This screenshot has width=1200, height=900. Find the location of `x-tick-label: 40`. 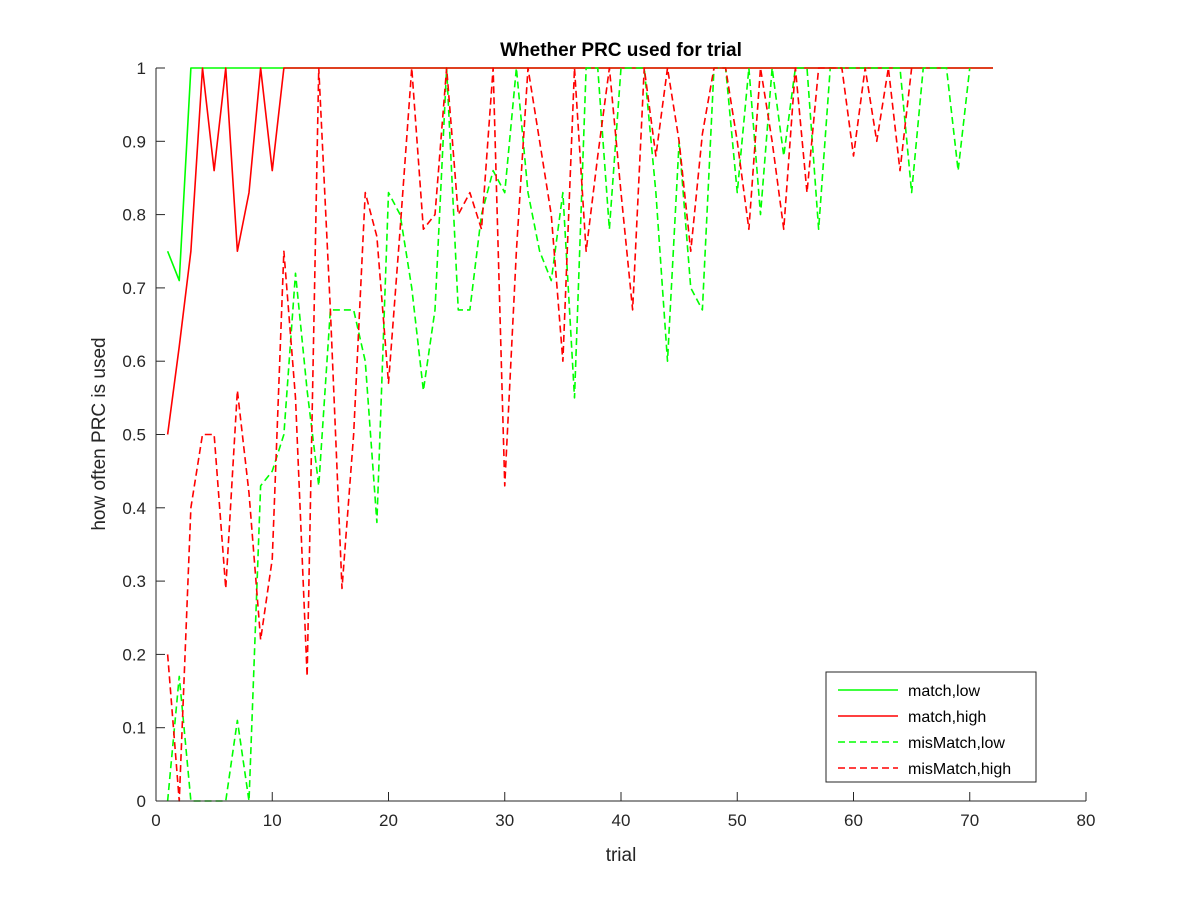

x-tick-label: 40 is located at coordinates (621, 820).